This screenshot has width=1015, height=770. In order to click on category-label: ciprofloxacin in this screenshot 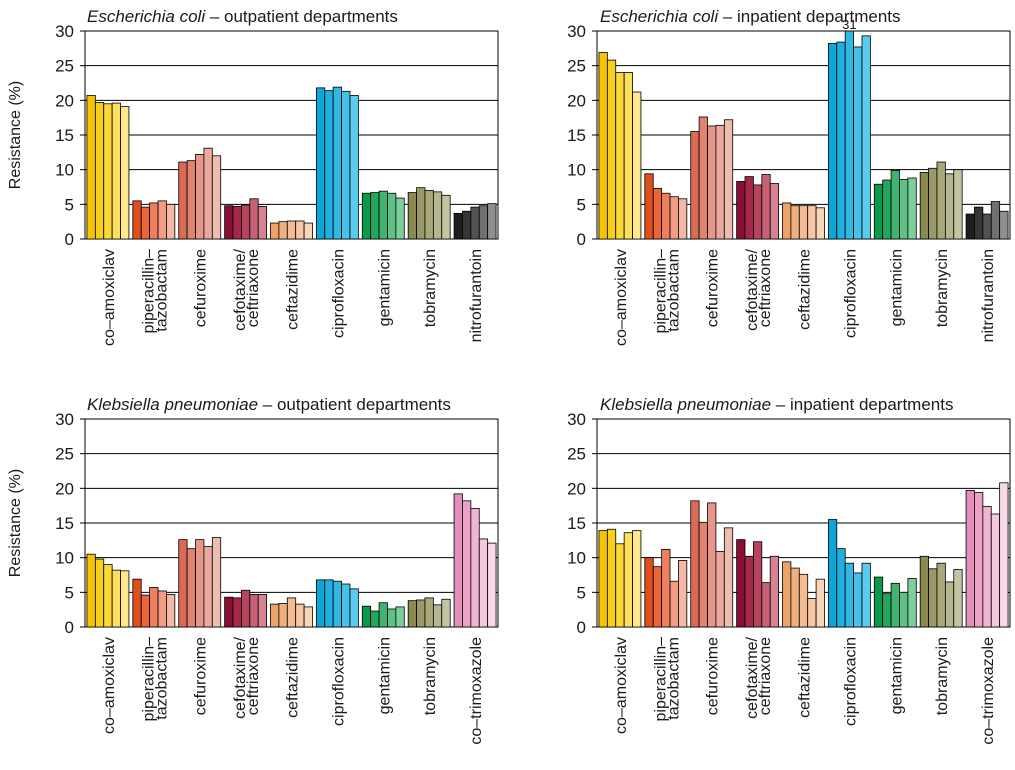, I will do `click(850, 293)`.